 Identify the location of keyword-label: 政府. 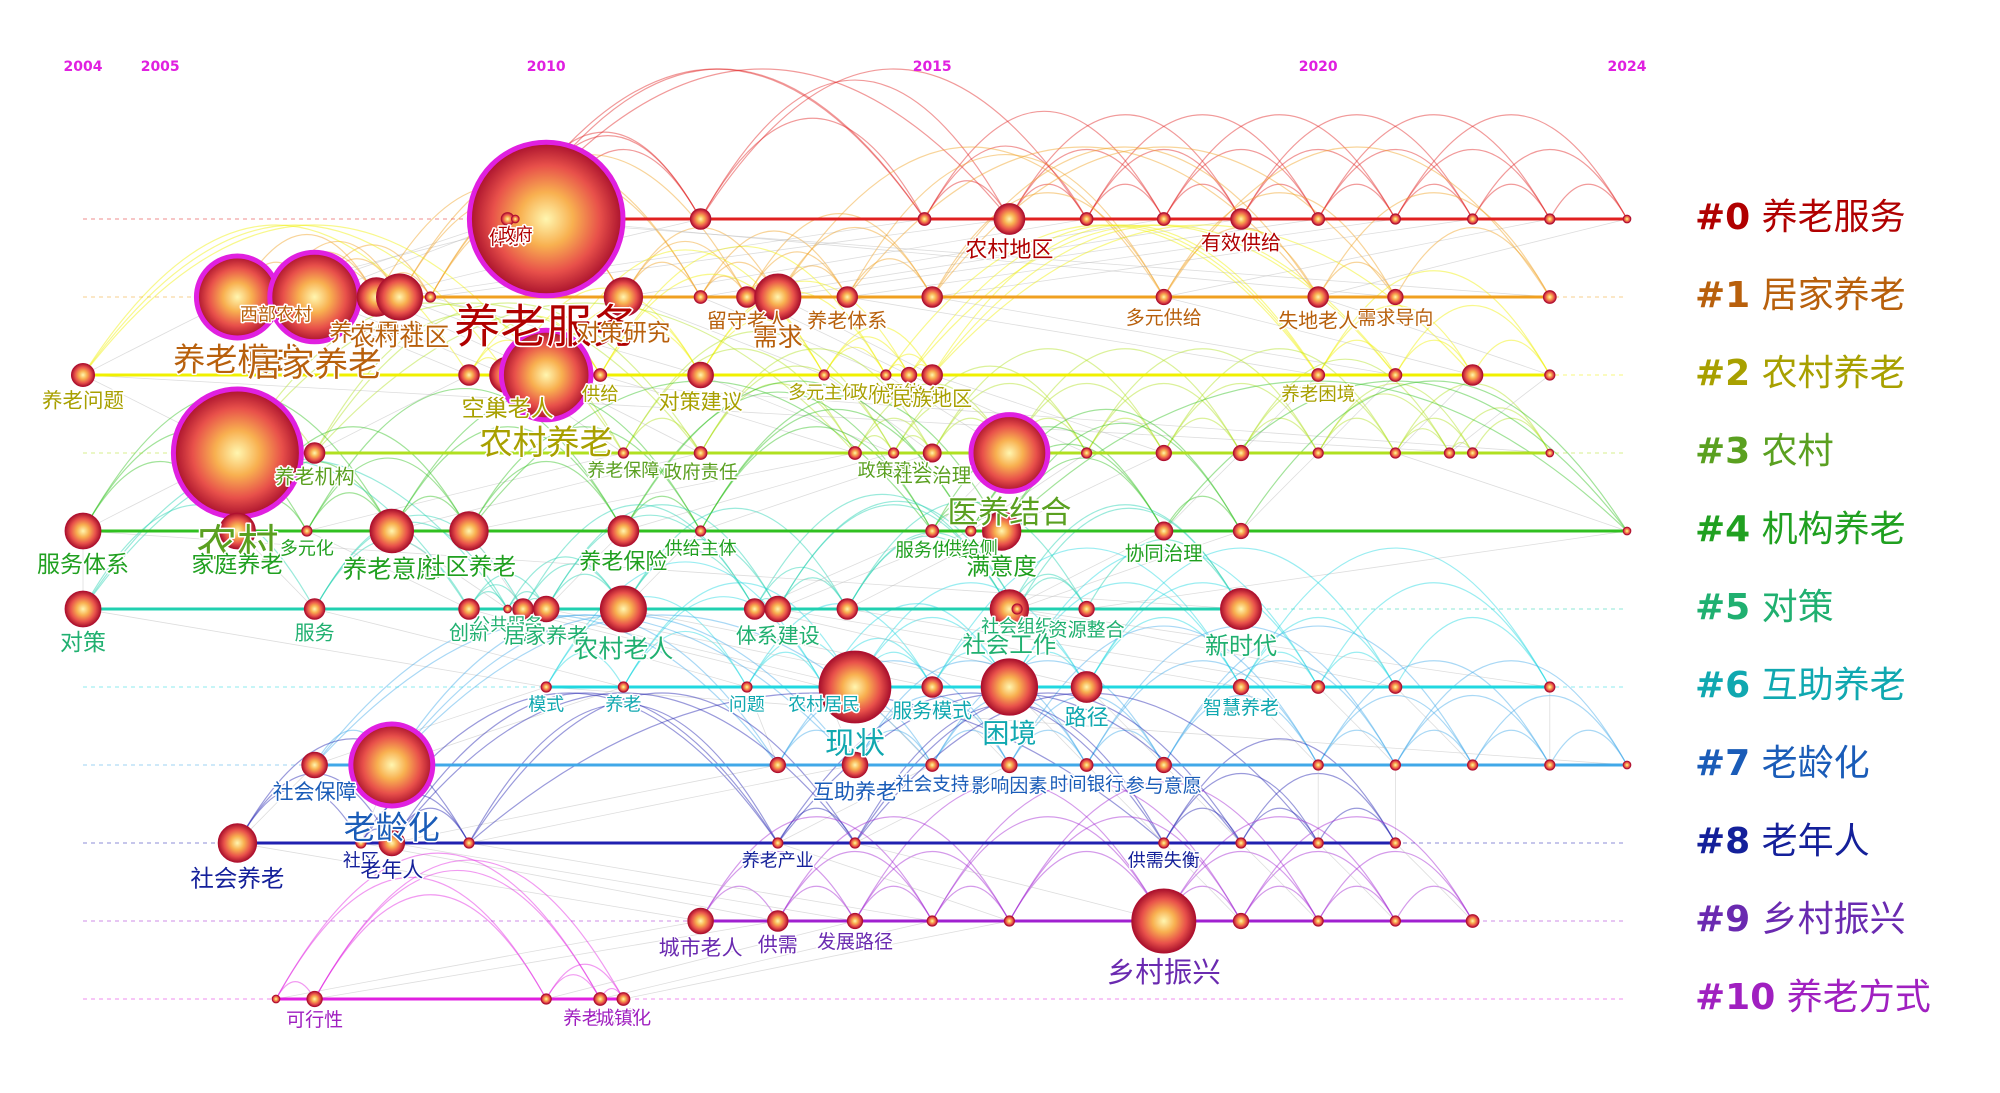
(515, 235).